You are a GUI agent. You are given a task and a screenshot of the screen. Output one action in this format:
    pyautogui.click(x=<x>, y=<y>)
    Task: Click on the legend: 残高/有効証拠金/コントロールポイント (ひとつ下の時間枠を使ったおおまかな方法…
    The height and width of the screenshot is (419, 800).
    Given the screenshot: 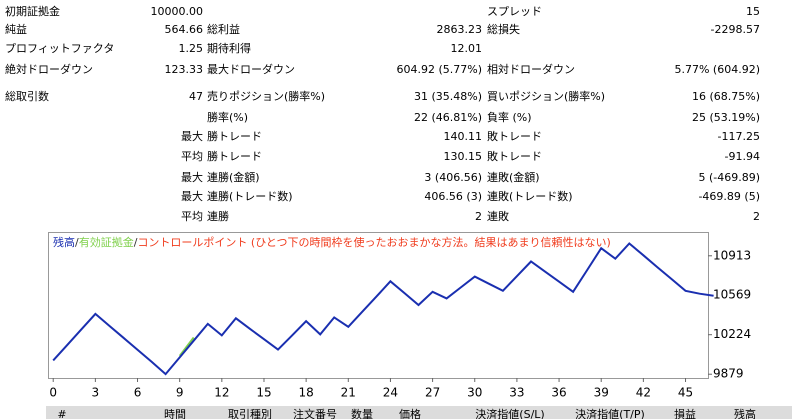 What is the action you would take?
    pyautogui.click(x=332, y=242)
    